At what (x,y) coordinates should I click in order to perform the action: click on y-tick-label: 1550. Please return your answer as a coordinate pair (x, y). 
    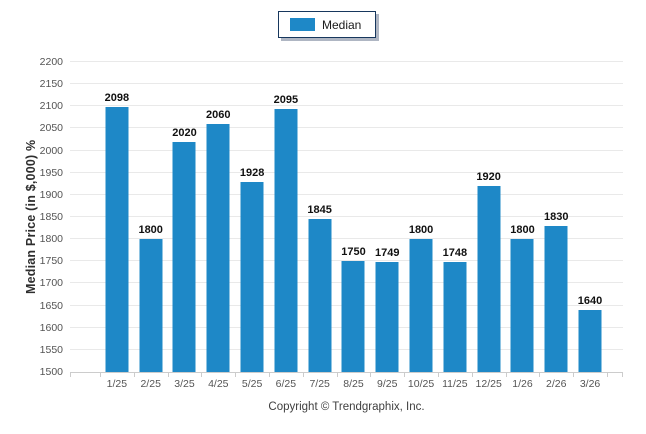
    Looking at the image, I should click on (51, 349).